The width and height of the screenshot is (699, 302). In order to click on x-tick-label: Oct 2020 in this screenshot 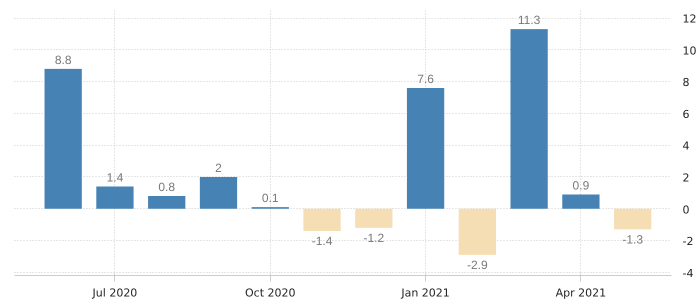, I will do `click(270, 293)`.